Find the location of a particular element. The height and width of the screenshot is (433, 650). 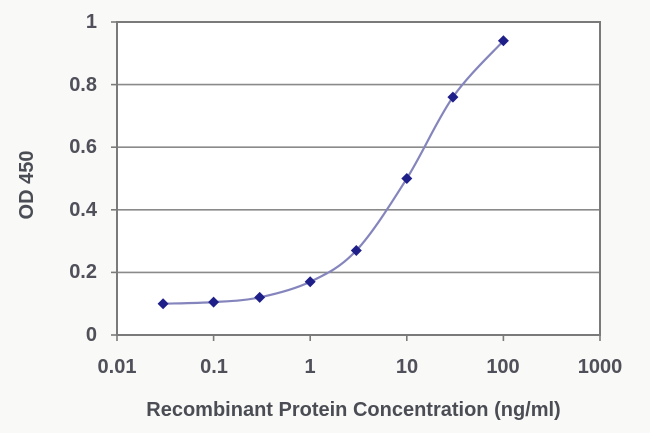

y-tick-label: 0.8 is located at coordinates (83, 85).